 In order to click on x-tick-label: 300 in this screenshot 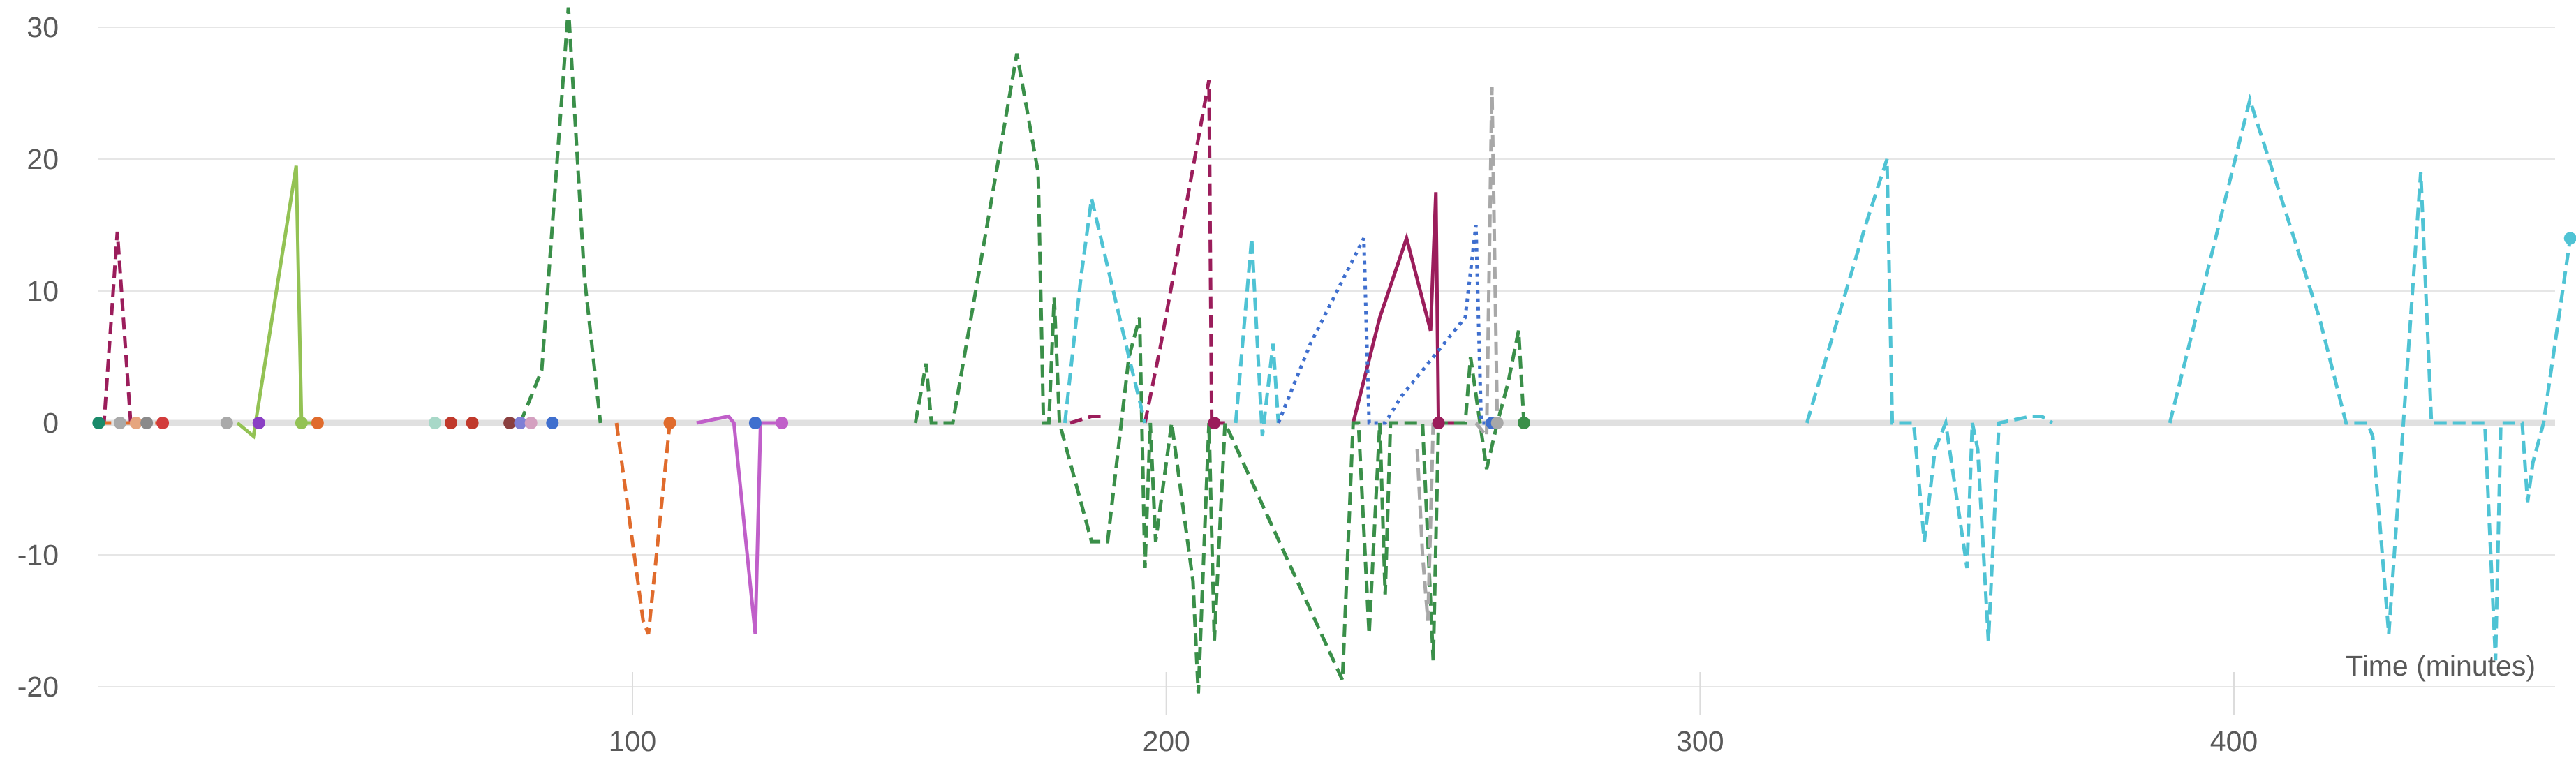, I will do `click(1700, 741)`.